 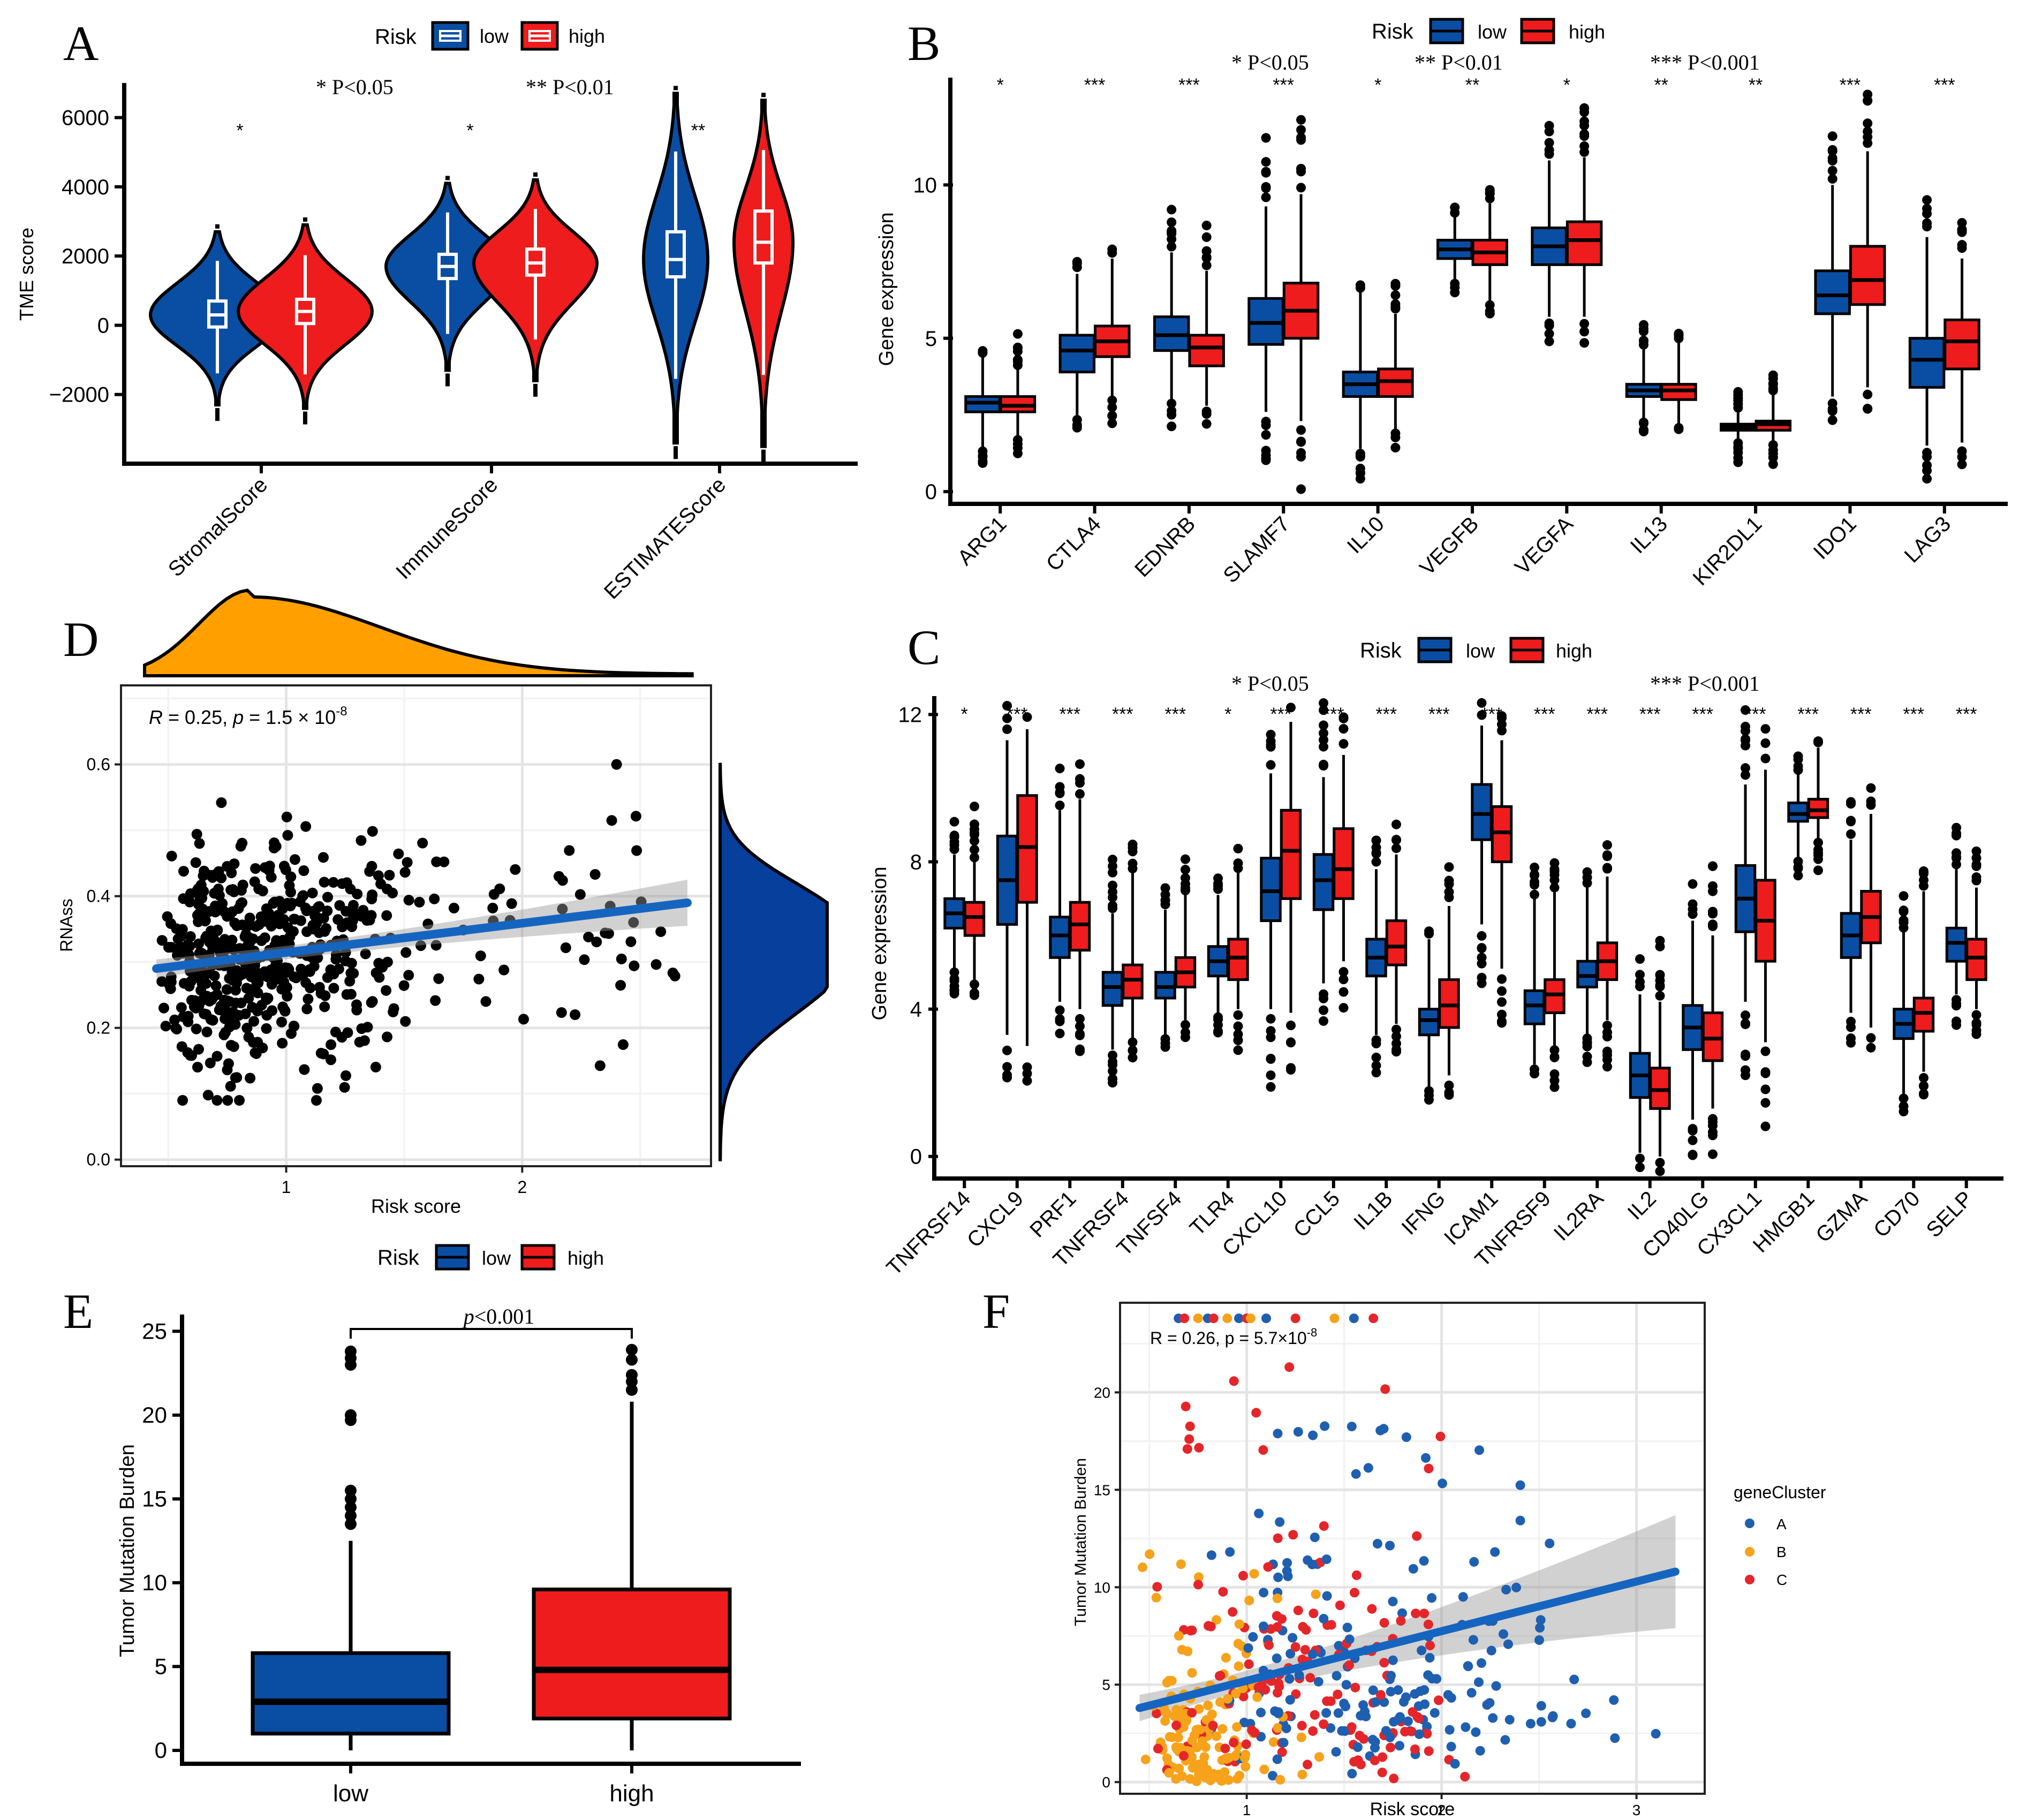 What do you see at coordinates (964, 714) in the screenshot?
I see `significance-label: *` at bounding box center [964, 714].